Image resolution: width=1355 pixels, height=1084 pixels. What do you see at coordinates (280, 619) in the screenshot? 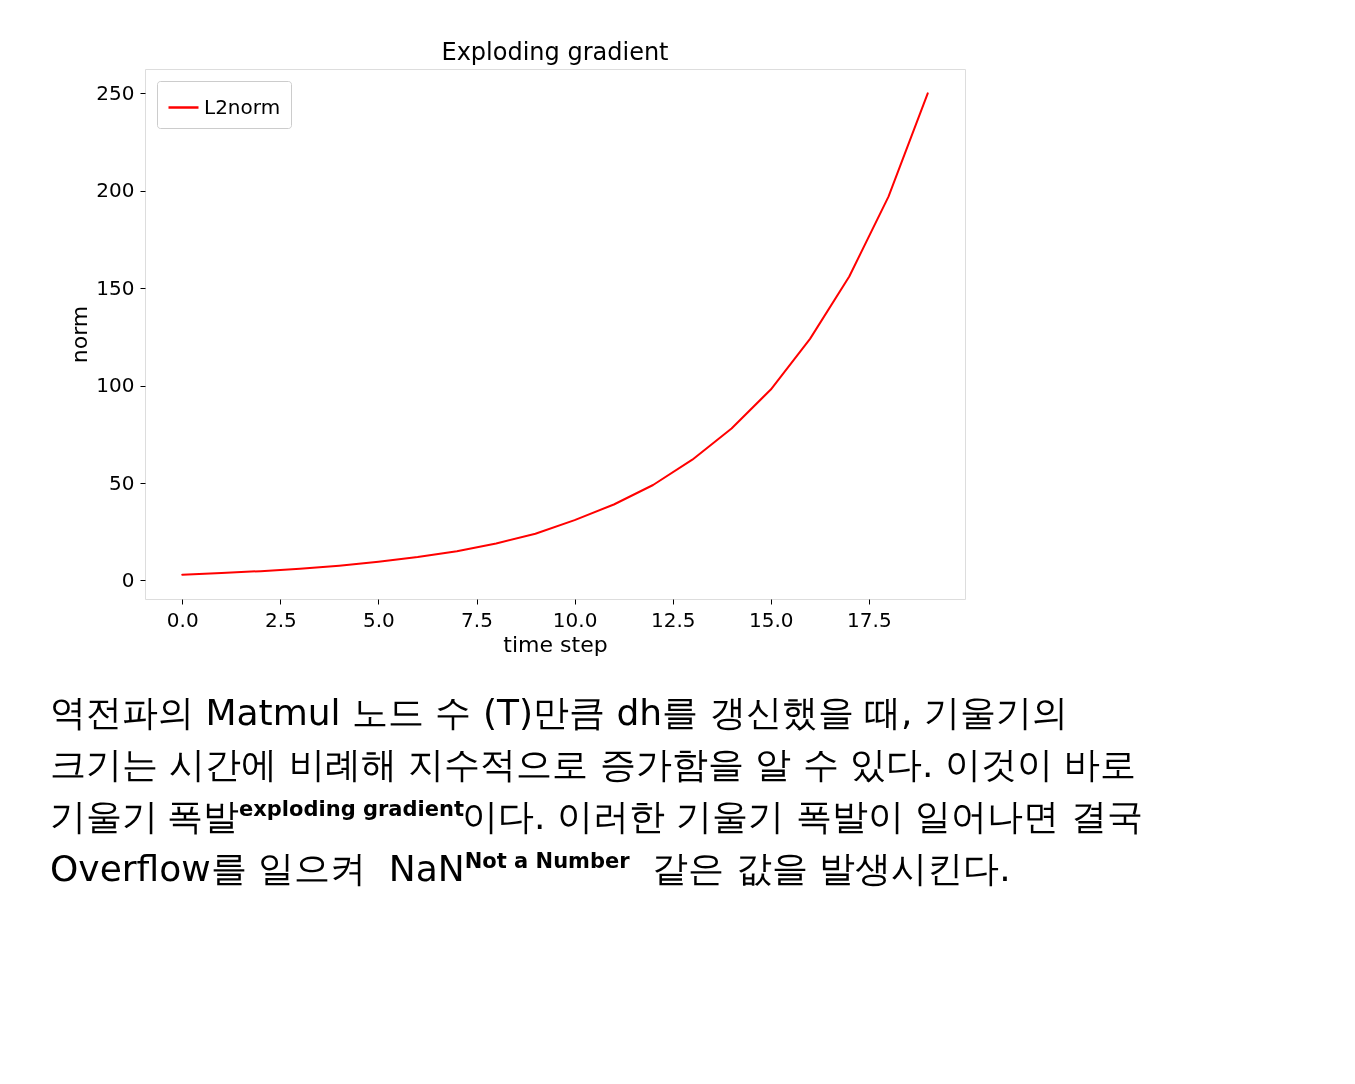
I see `x-tick-label: 2.5` at bounding box center [280, 619].